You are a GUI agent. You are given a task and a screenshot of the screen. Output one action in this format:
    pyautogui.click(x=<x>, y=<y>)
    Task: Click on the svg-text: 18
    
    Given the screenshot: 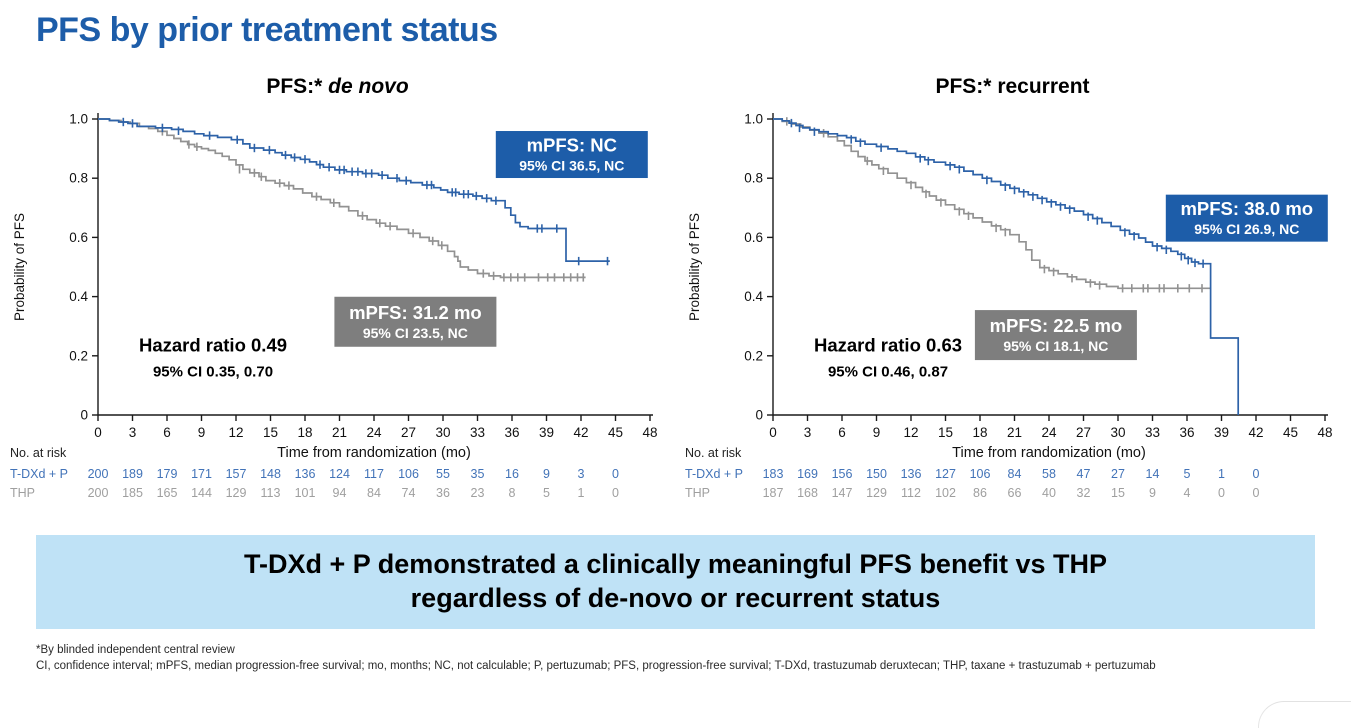 What is the action you would take?
    pyautogui.click(x=304, y=432)
    